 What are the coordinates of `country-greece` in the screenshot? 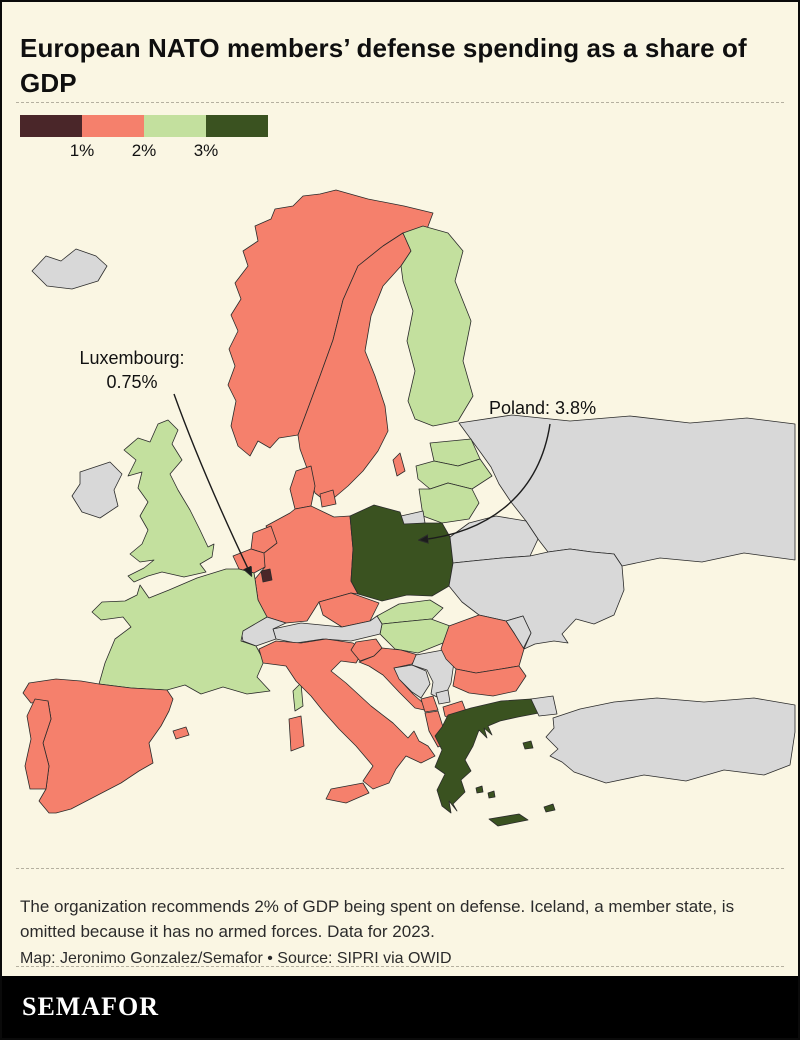 It's located at (495, 762).